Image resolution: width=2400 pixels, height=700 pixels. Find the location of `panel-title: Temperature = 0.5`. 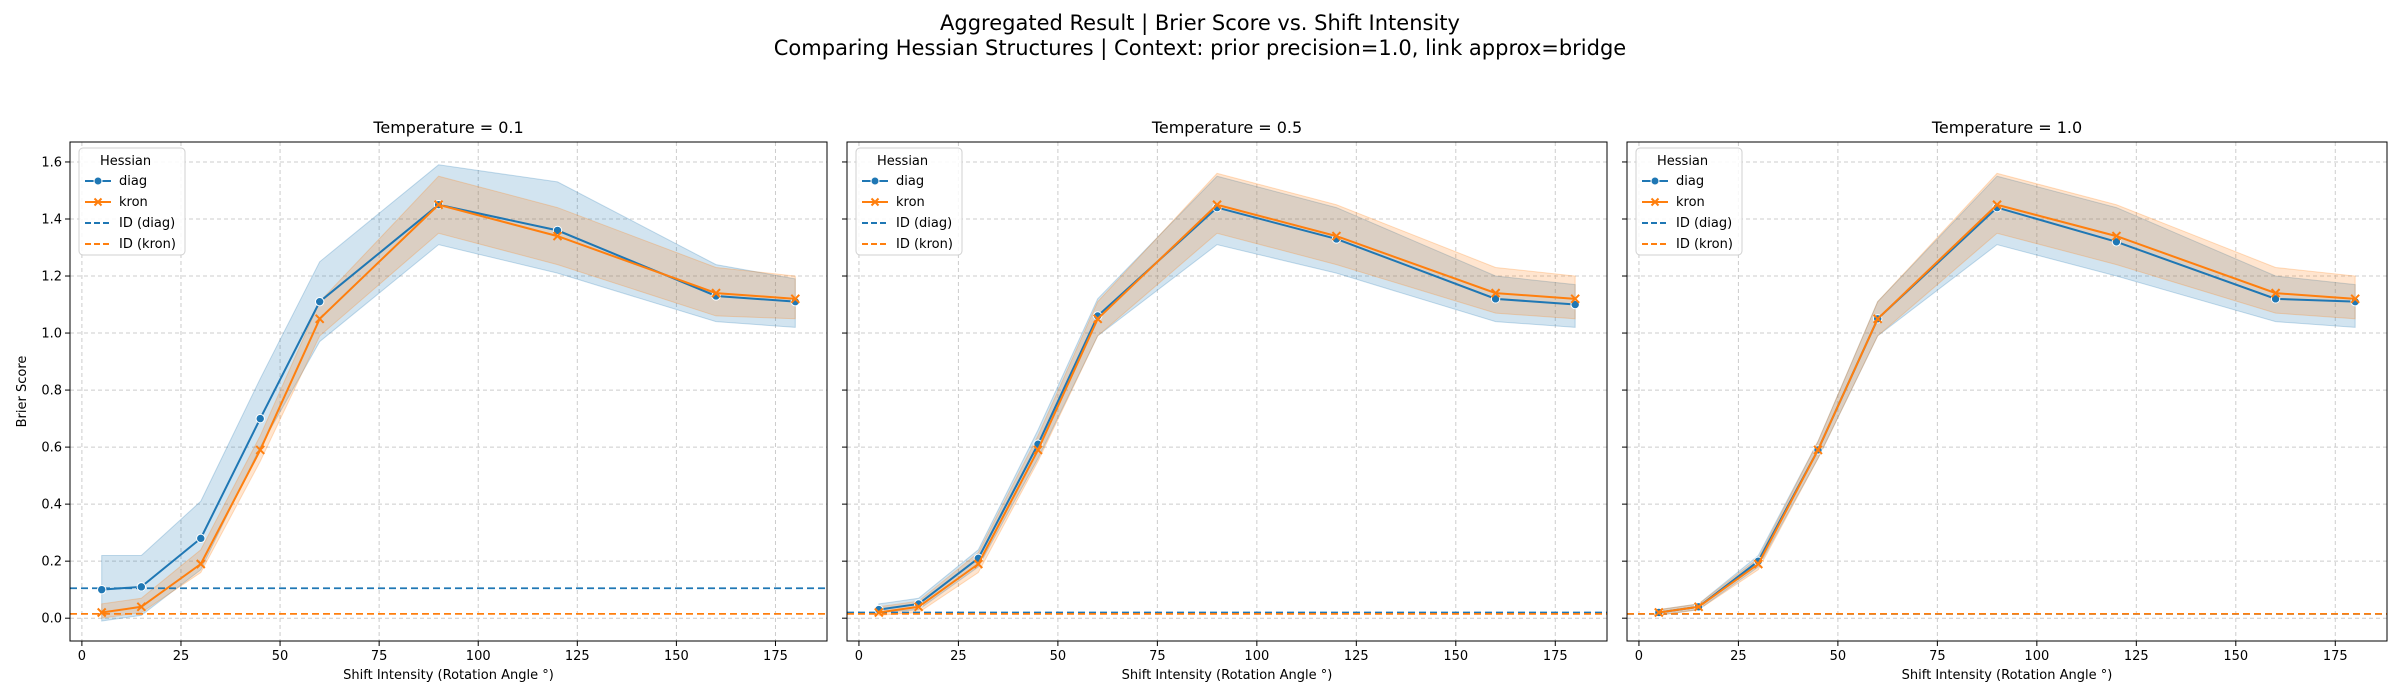

panel-title: Temperature = 0.5 is located at coordinates (1226, 127).